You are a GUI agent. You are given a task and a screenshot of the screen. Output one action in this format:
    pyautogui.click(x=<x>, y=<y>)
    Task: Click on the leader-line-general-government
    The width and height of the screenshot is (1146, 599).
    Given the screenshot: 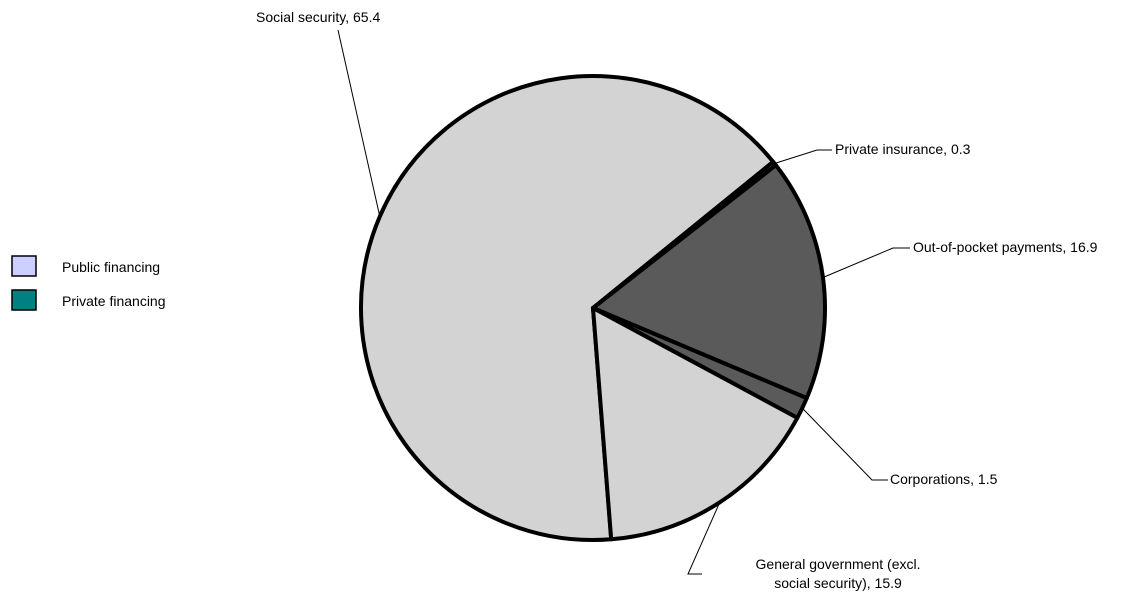 What is the action you would take?
    pyautogui.click(x=704, y=538)
    